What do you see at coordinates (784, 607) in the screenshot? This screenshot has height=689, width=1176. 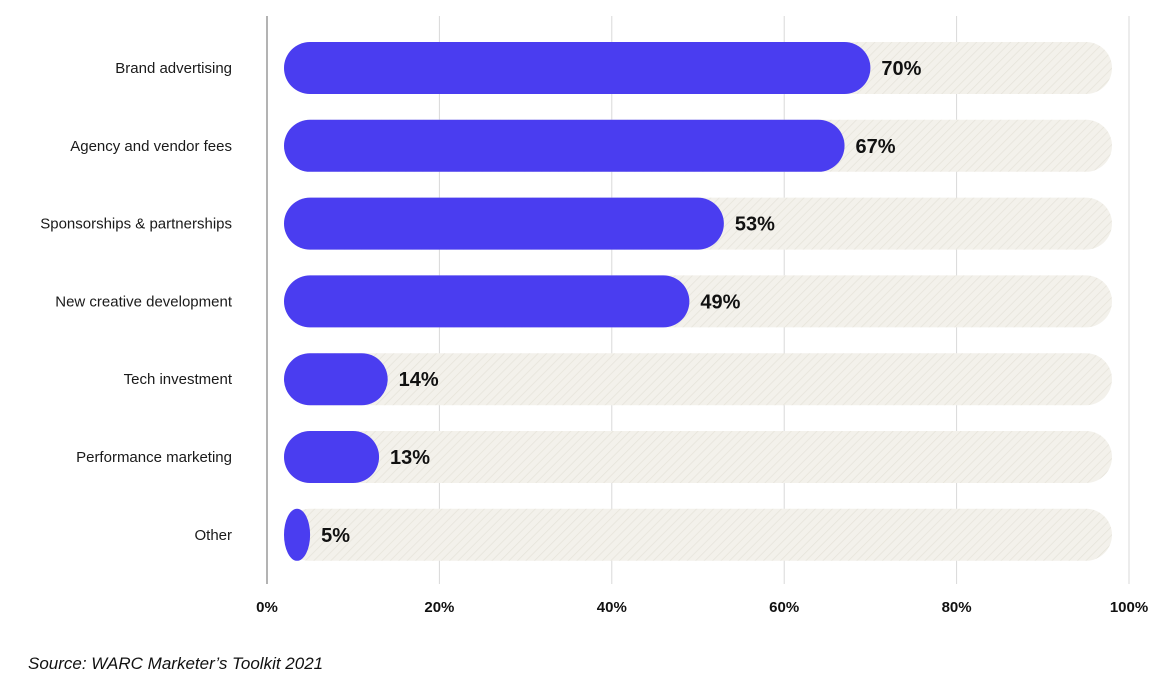 I see `x-tick-label: 60%` at bounding box center [784, 607].